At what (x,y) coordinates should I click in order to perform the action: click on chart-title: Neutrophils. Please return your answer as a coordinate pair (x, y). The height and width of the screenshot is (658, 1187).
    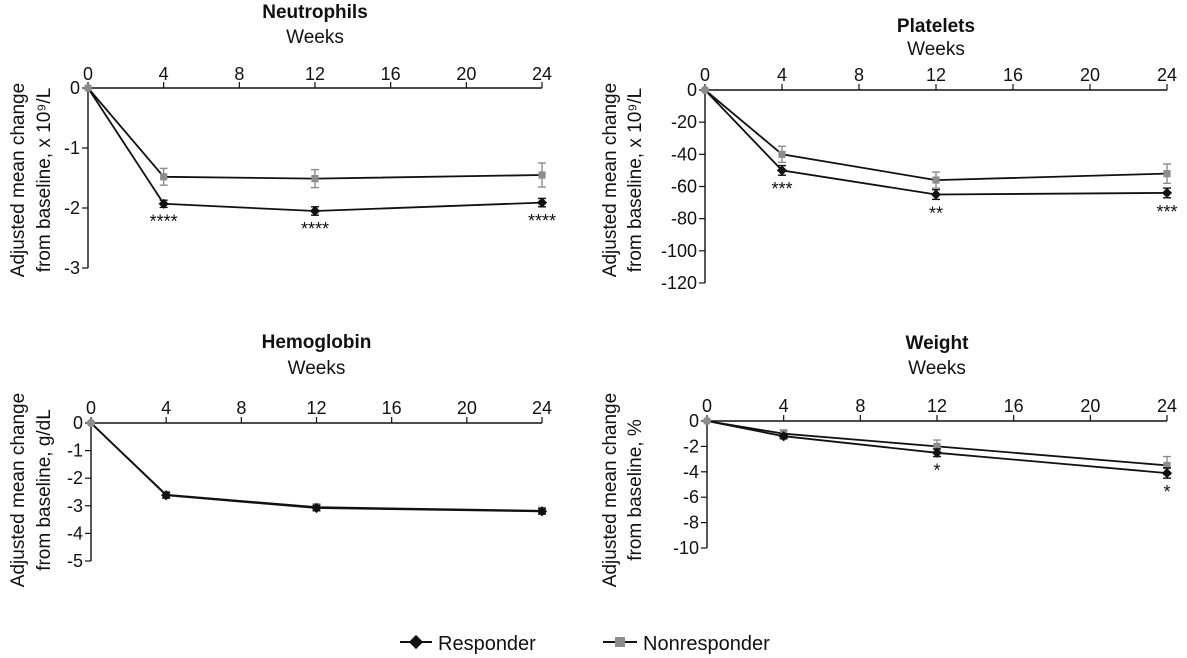
    Looking at the image, I should click on (315, 12).